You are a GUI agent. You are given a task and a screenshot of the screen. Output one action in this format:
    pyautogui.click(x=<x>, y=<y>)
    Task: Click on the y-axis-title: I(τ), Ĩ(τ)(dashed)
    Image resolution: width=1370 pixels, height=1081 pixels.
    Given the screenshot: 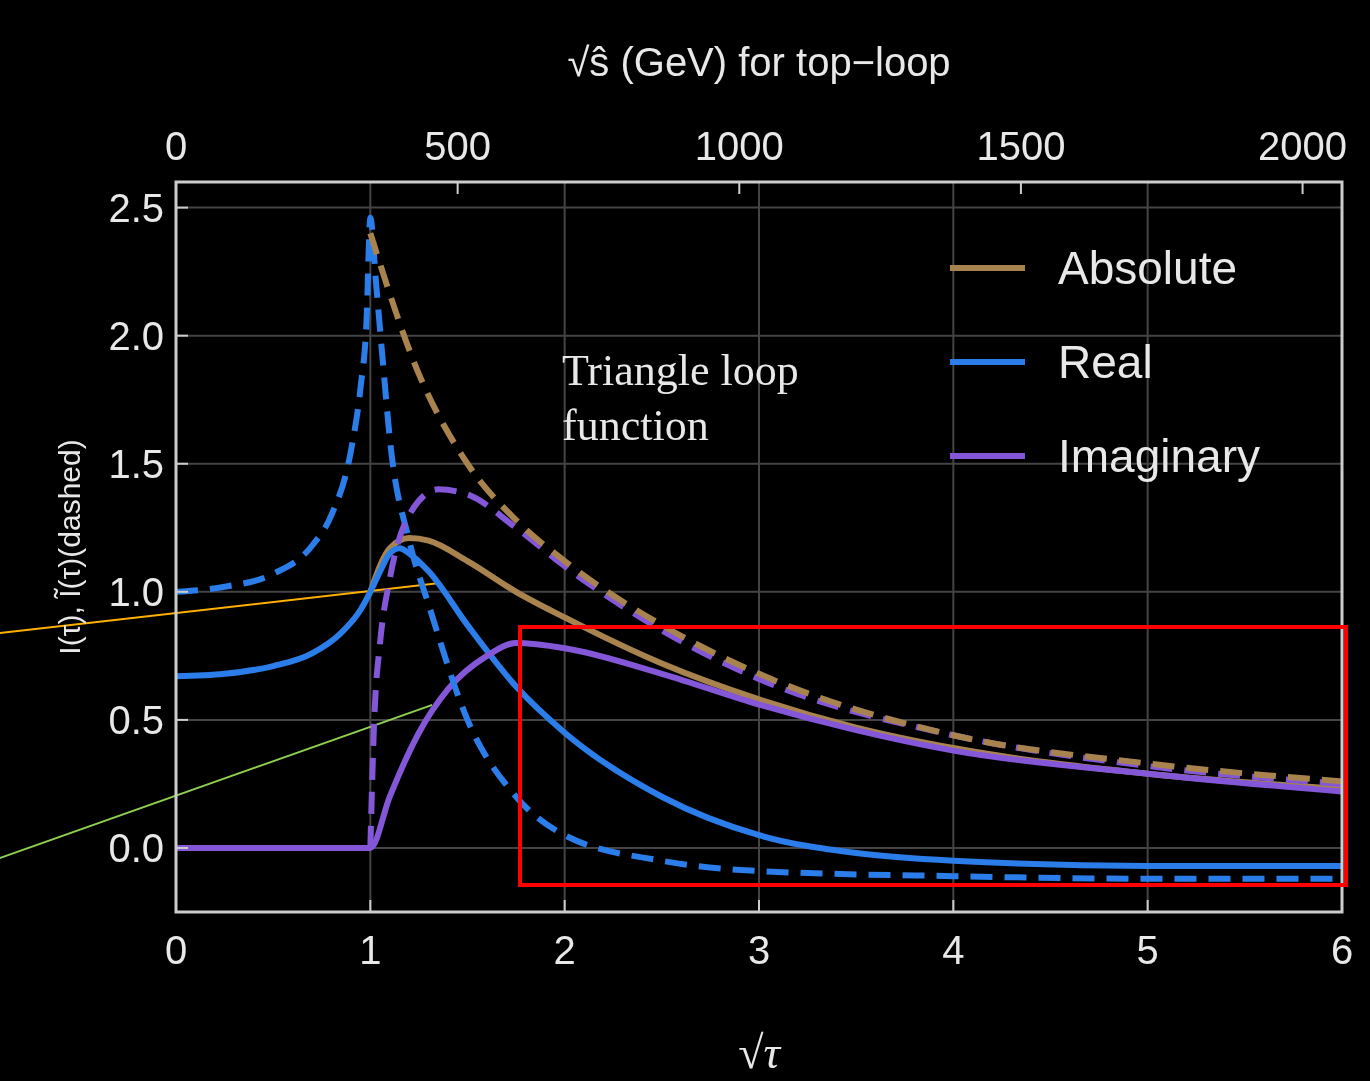 What is the action you would take?
    pyautogui.click(x=69, y=547)
    